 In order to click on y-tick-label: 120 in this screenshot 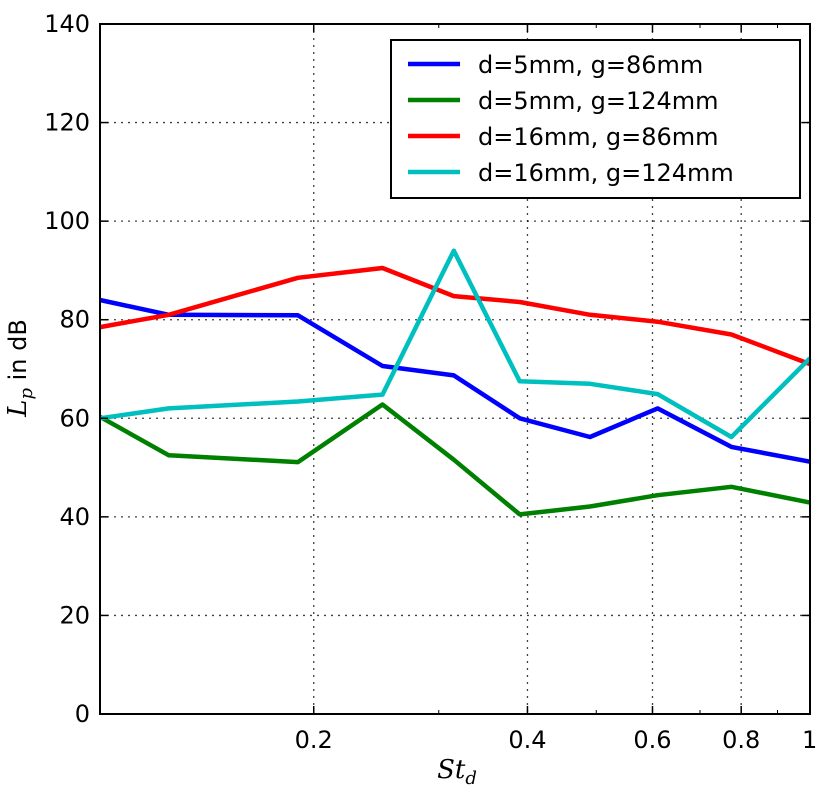, I will do `click(67, 123)`.